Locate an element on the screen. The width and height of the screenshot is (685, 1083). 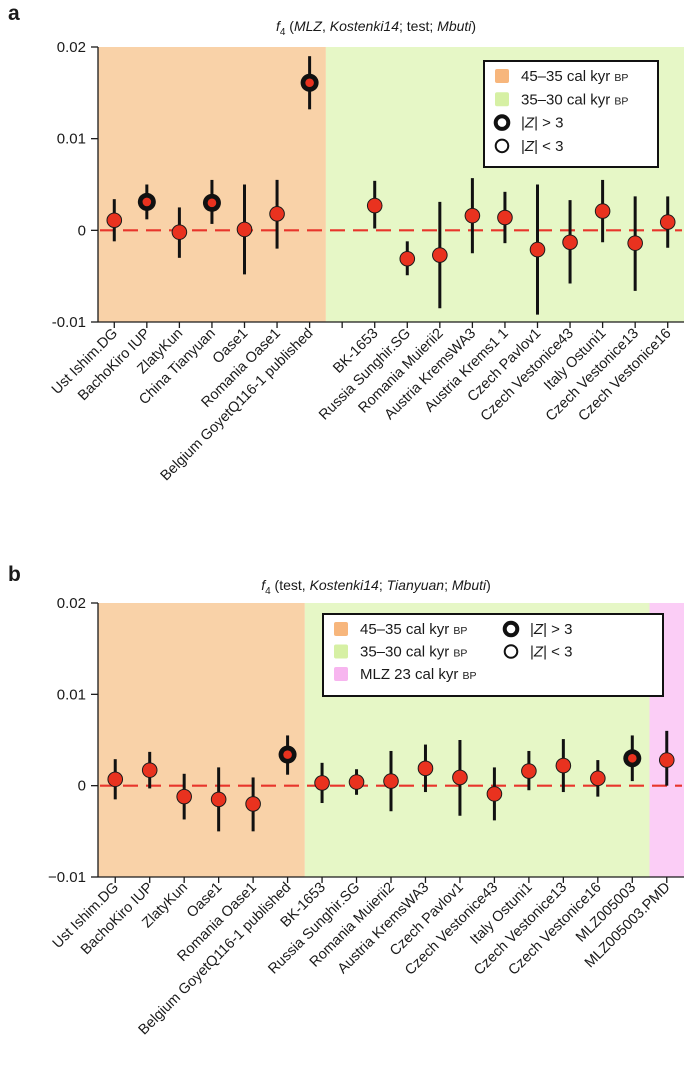
title-part-a: Kostenki14 is located at coordinates (364, 26).